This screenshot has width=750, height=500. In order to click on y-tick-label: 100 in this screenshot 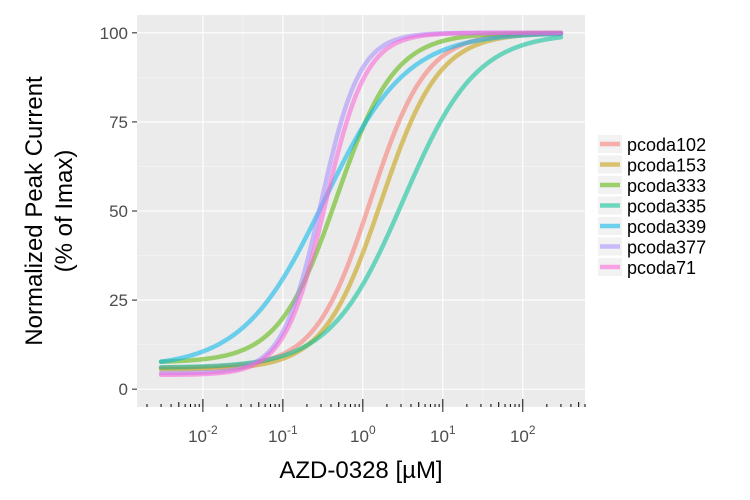, I will do `click(114, 33)`.